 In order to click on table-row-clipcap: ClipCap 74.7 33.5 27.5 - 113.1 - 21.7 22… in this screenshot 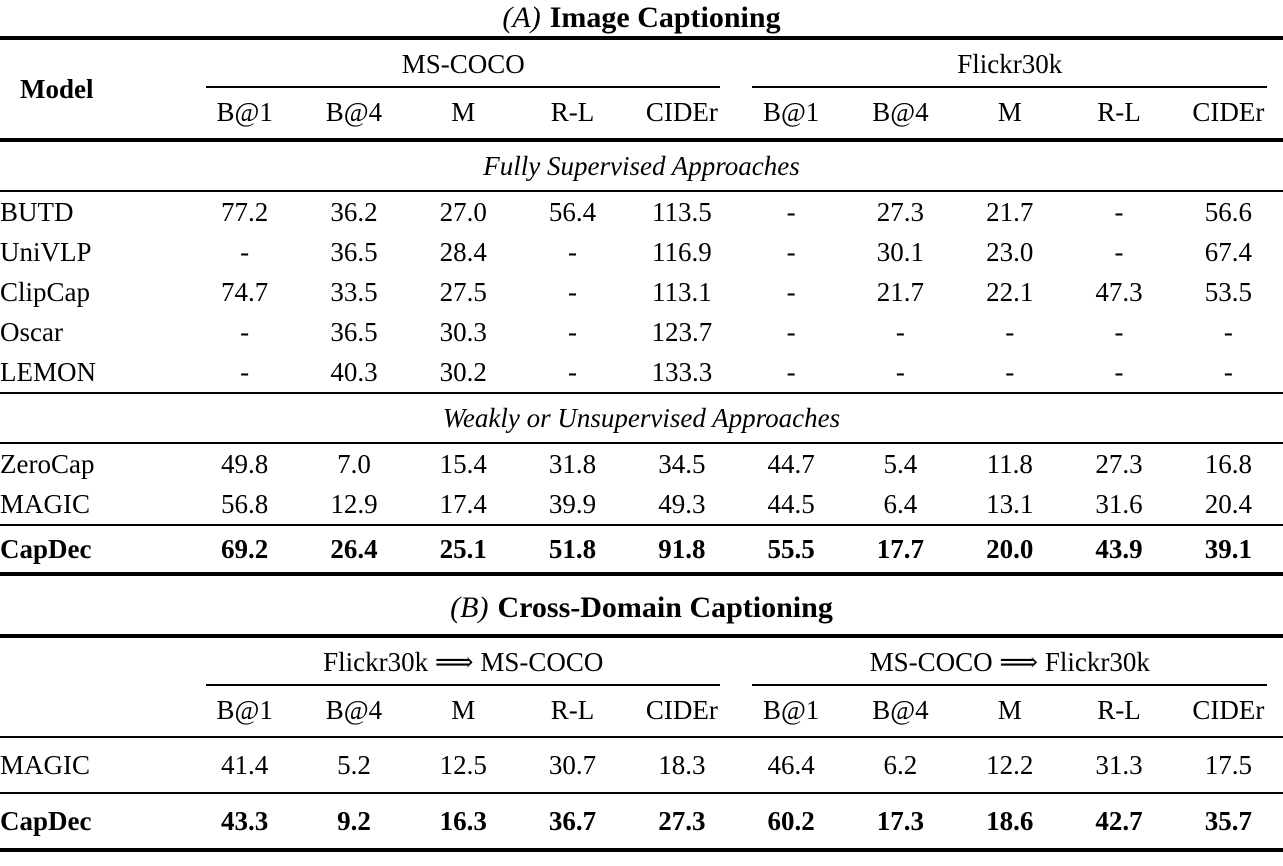, I will do `click(641, 292)`.